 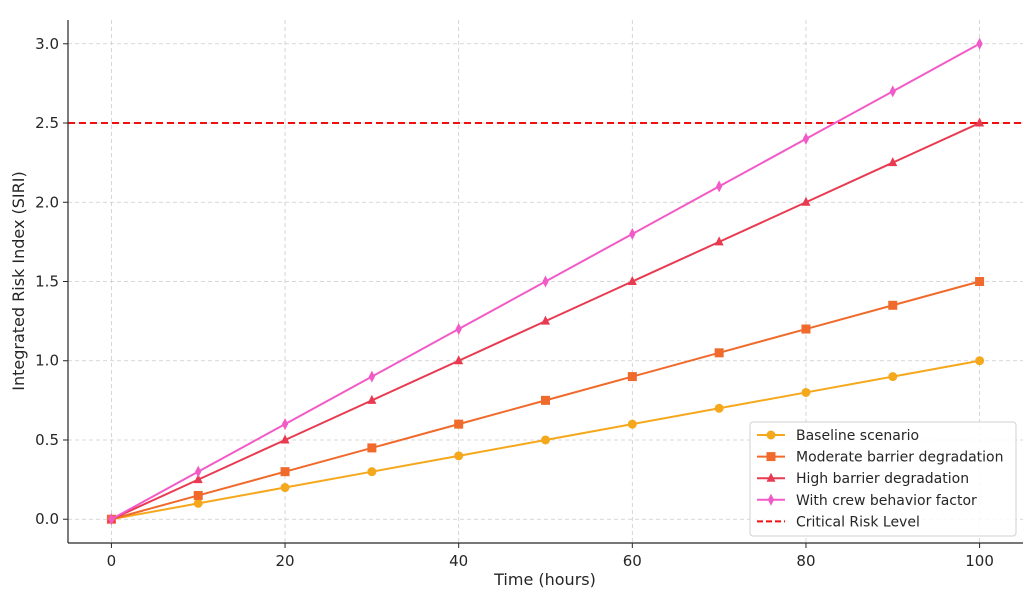 What do you see at coordinates (47, 123) in the screenshot?
I see `y-tick-label: 2.5` at bounding box center [47, 123].